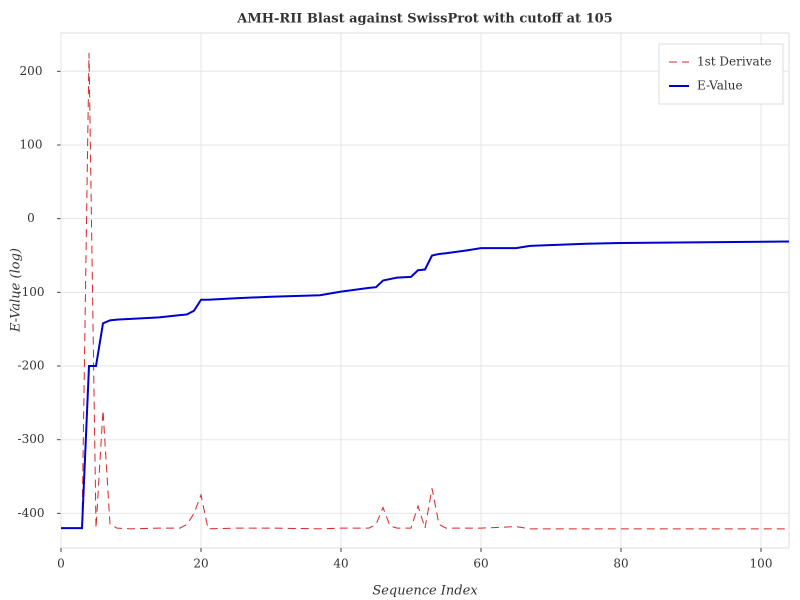 This screenshot has height=600, width=800. I want to click on x-tick-label: 0, so click(61, 564).